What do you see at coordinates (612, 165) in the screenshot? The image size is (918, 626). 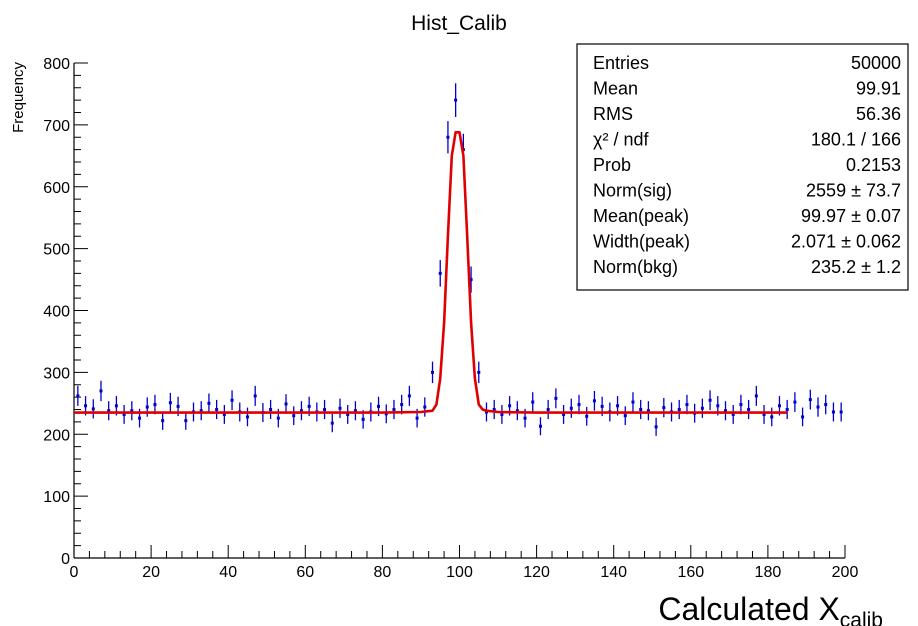 I see `stats-row-label: Prob` at bounding box center [612, 165].